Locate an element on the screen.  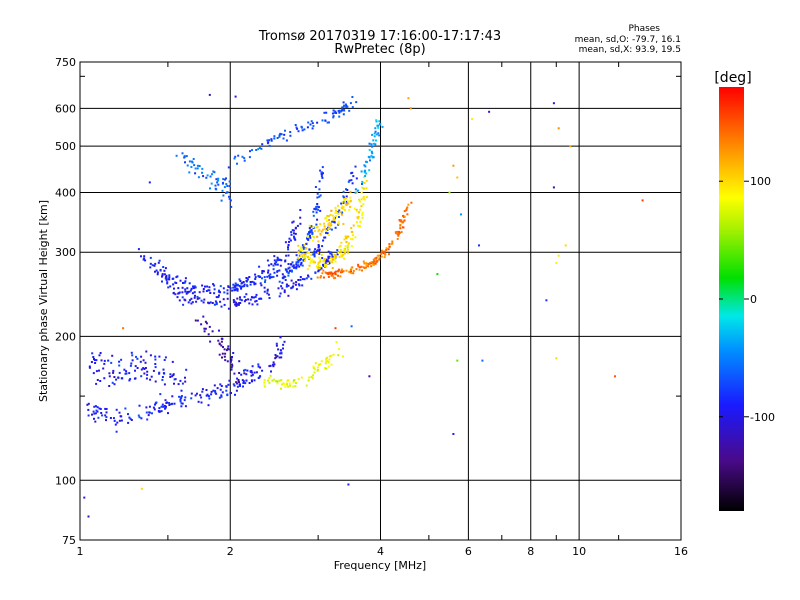
colorbar-ticks: 100 0 -100 is located at coordinates (747, 299).